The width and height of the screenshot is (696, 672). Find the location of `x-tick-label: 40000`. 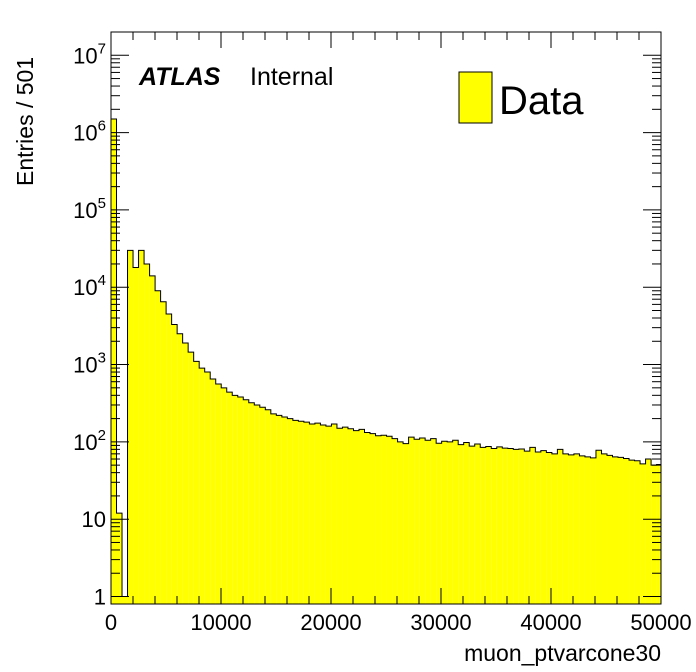

x-tick-label: 40000 is located at coordinates (550, 622).